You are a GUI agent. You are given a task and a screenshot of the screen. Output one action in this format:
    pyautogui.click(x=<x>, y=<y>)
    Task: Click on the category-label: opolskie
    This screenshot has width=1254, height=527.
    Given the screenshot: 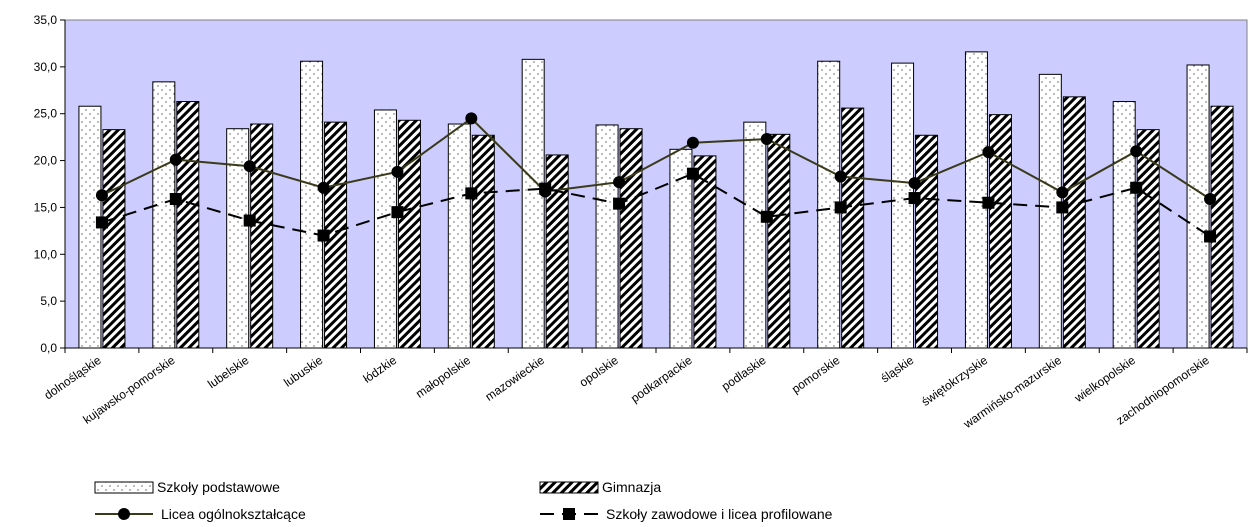 What is the action you would take?
    pyautogui.click(x=599, y=371)
    